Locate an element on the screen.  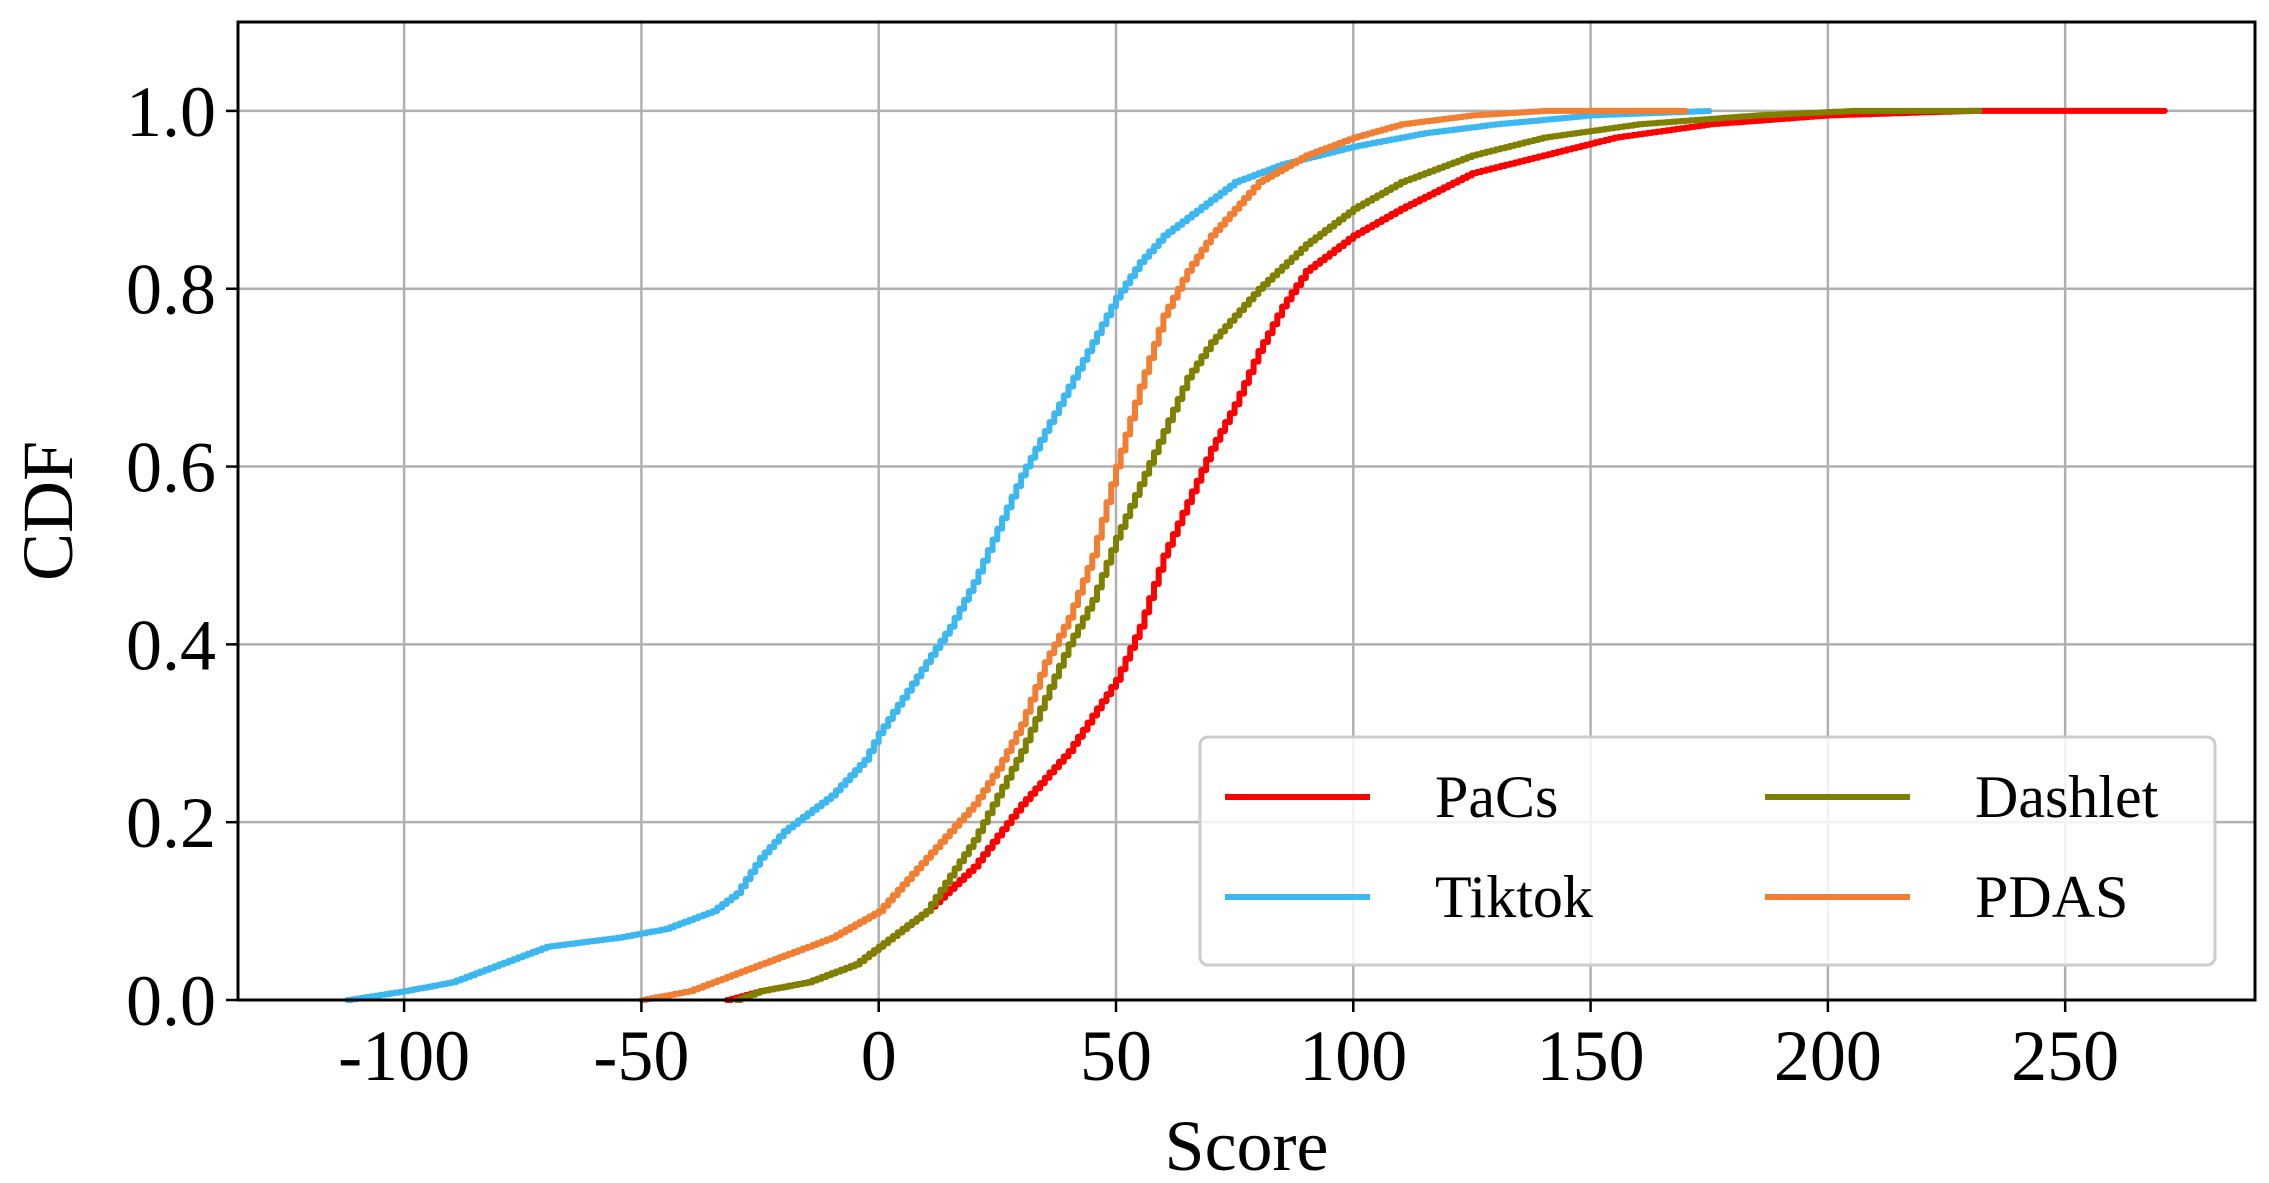
legend-label-pacs: PaCs is located at coordinates (1496, 797).